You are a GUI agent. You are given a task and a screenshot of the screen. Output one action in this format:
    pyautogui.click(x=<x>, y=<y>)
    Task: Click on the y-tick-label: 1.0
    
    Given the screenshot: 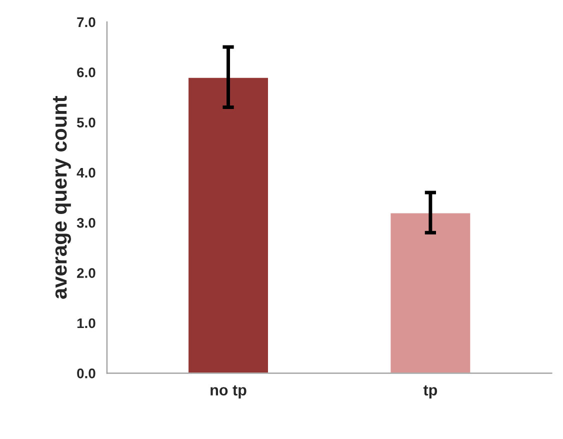 What is the action you would take?
    pyautogui.click(x=86, y=323)
    